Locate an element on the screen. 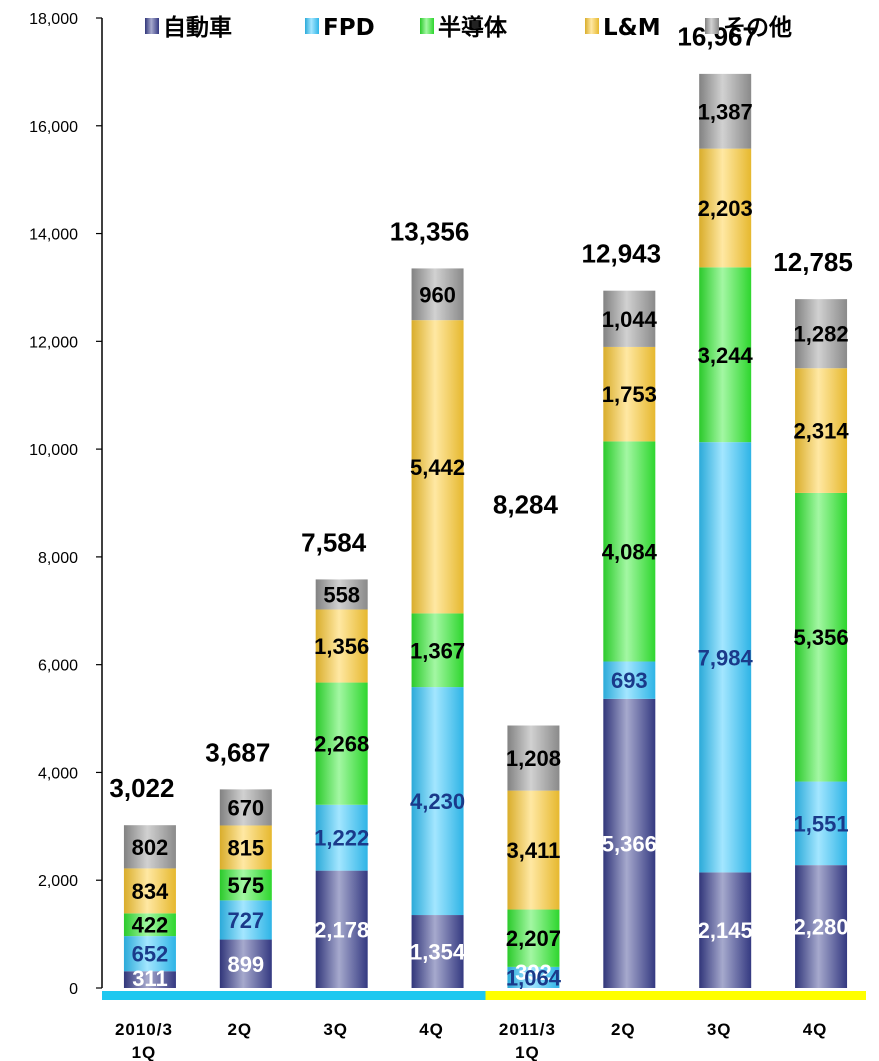 Image resolution: width=879 pixels, height=1061 pixels. y-tick-label: 10,000 is located at coordinates (53, 450).